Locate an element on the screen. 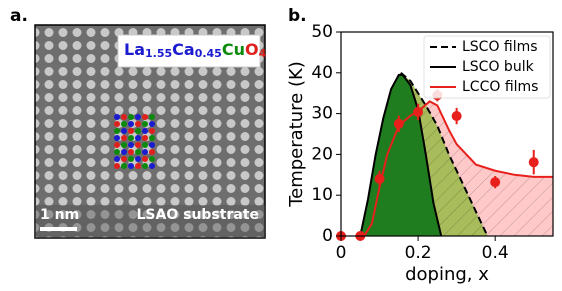 This screenshot has width=562, height=291. formula-part: Ca is located at coordinates (183, 49).